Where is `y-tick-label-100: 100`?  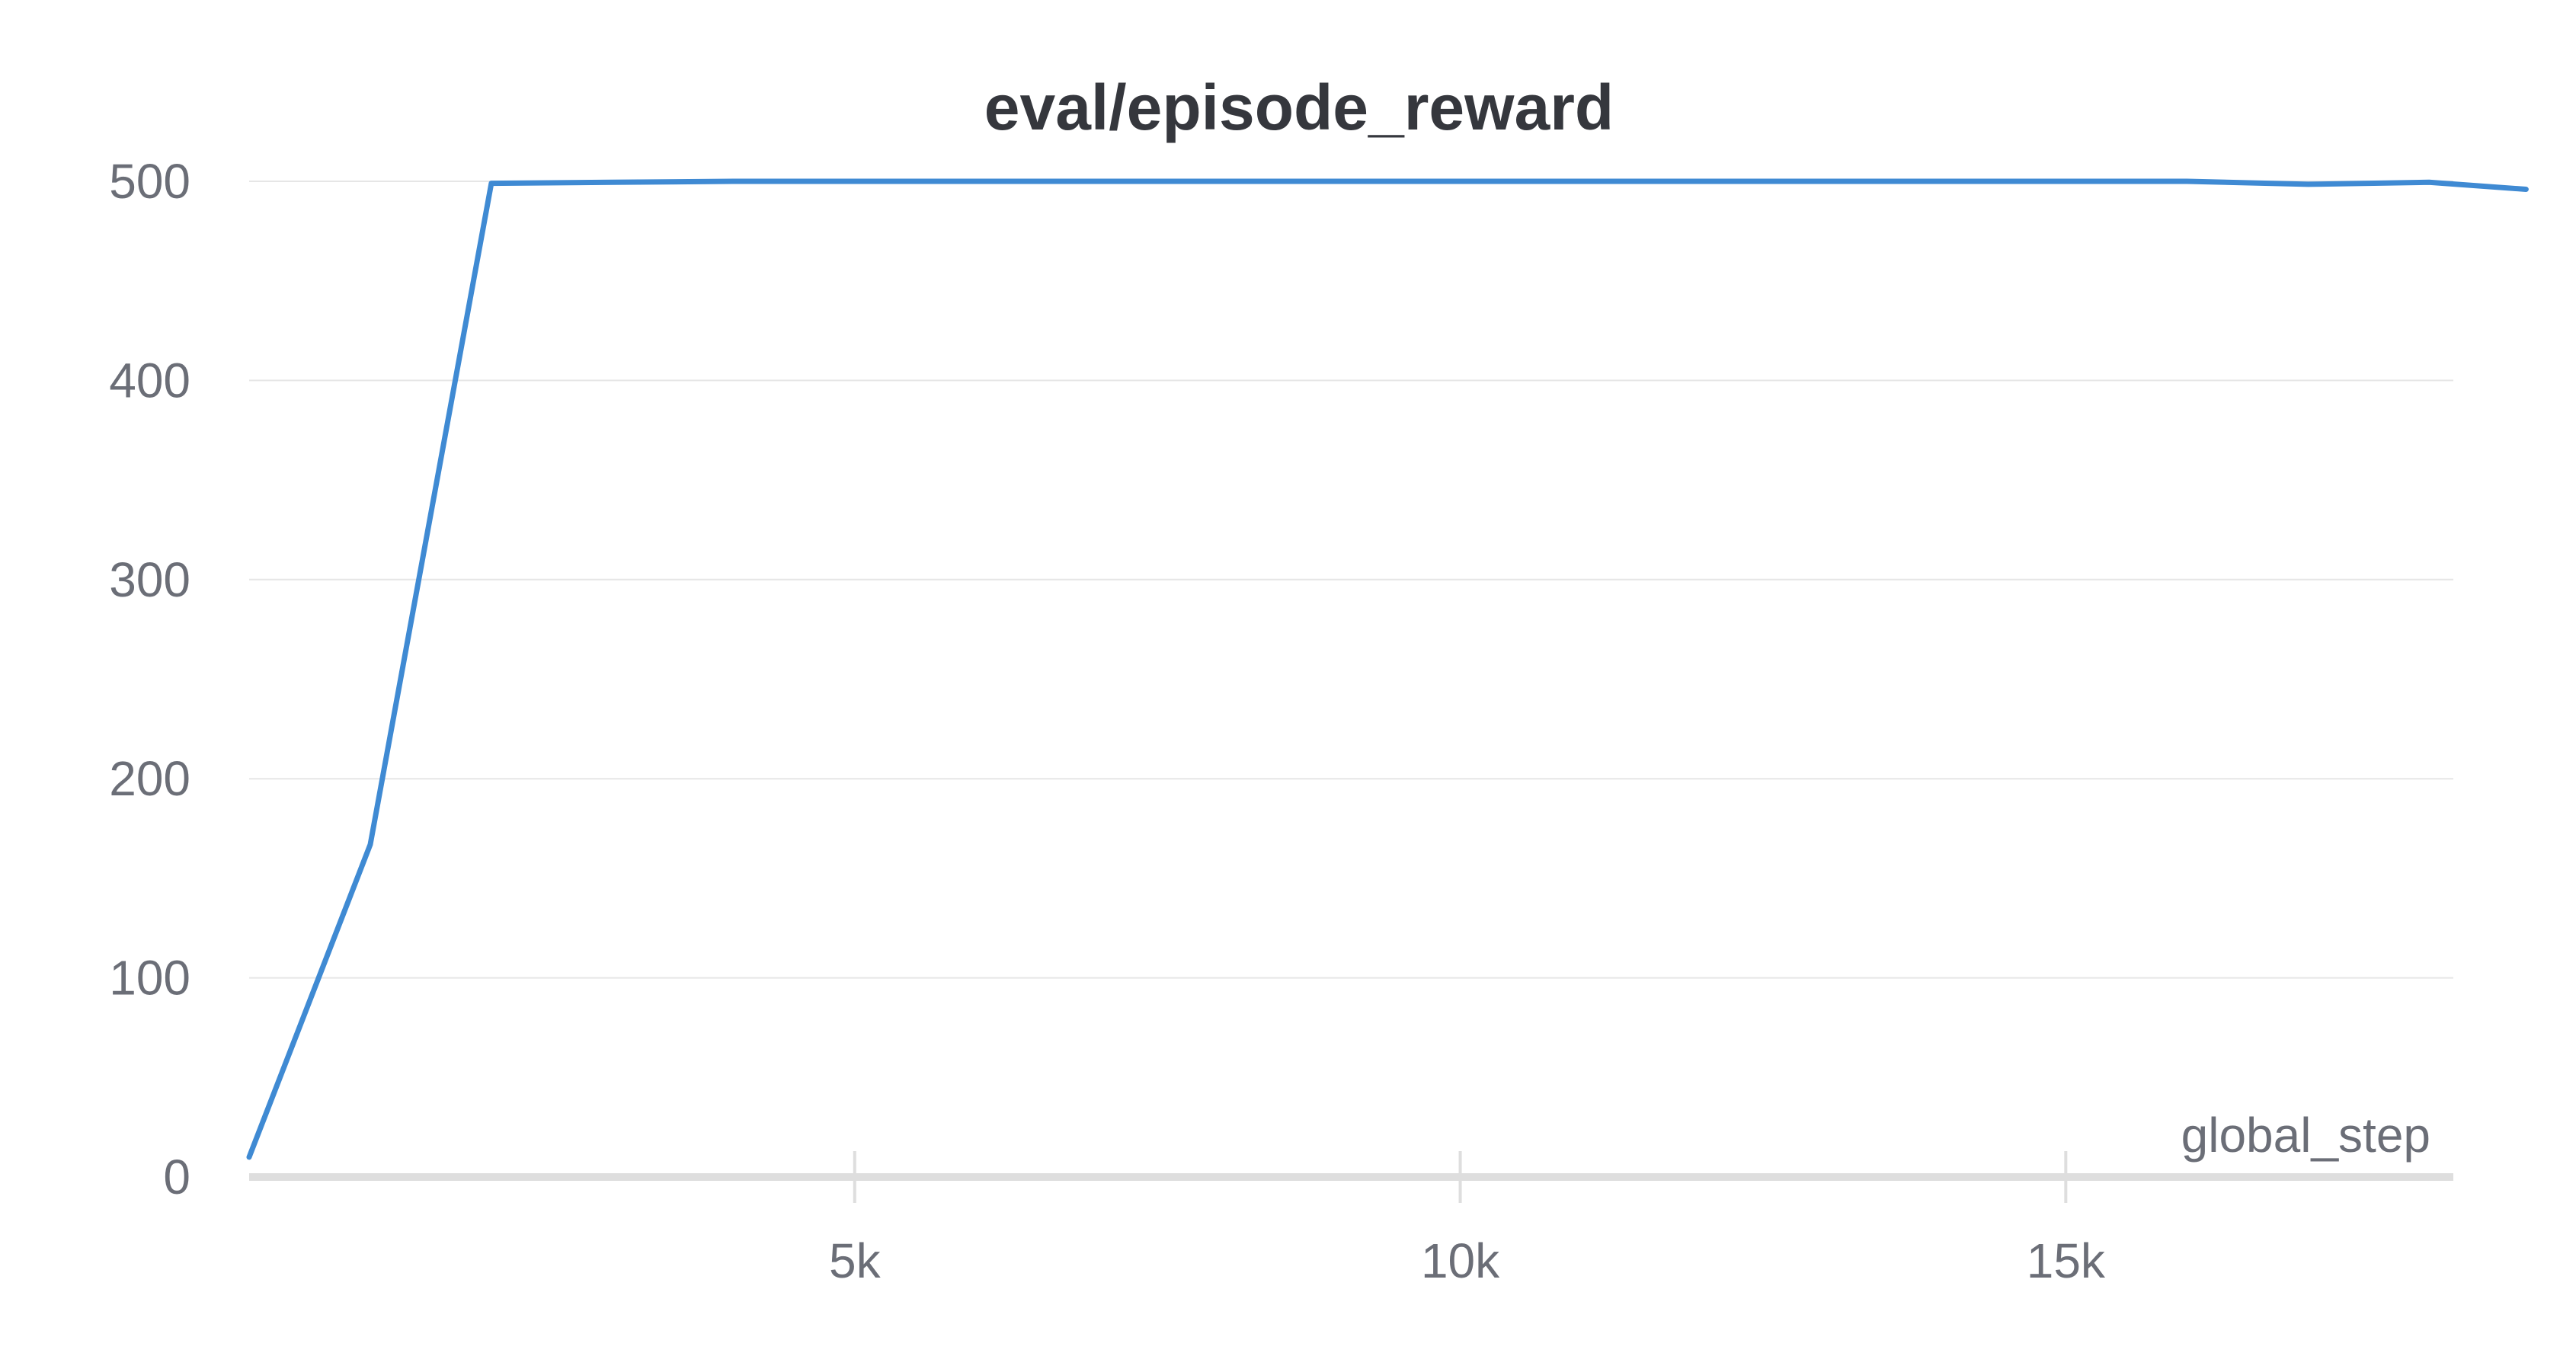
y-tick-label-100: 100 is located at coordinates (149, 979).